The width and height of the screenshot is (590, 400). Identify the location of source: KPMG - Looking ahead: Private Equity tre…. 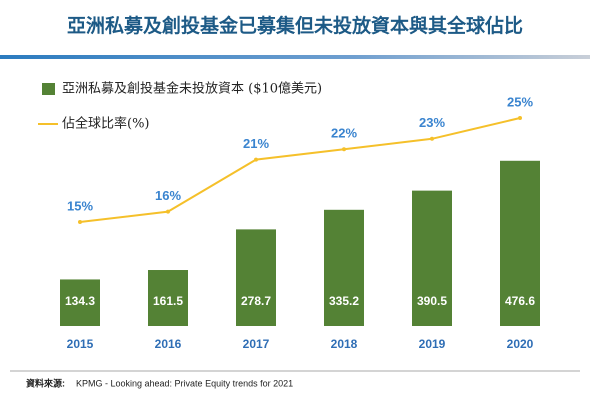
(184, 383).